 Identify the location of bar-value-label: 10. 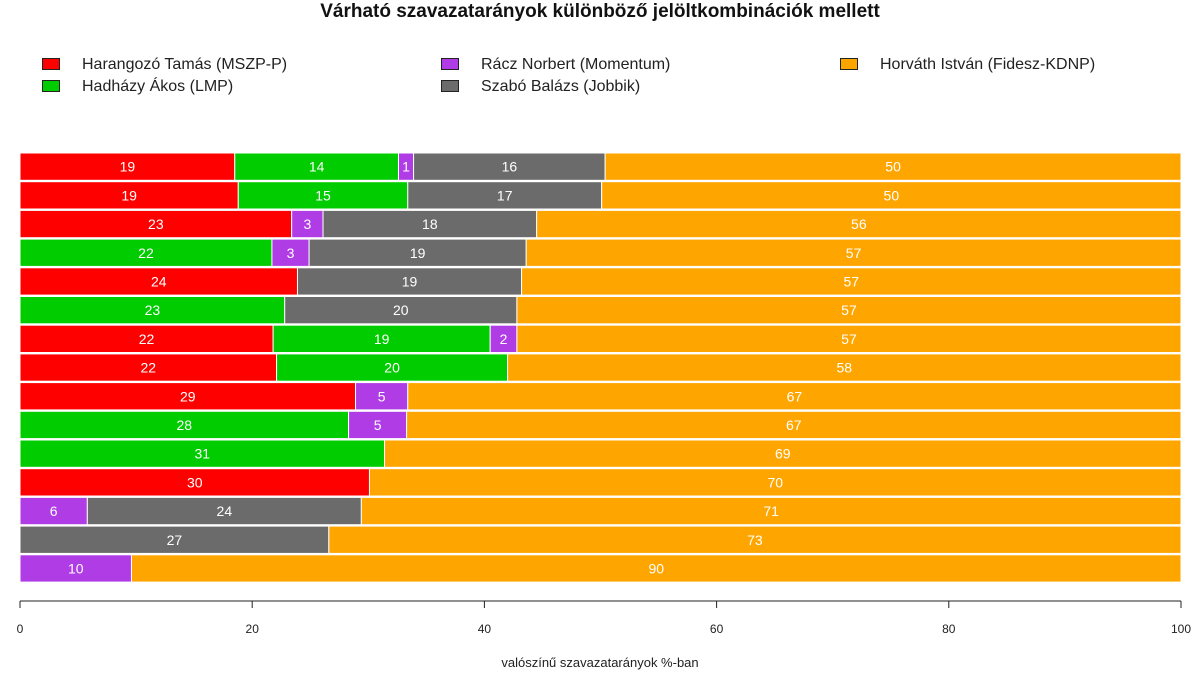
(76, 568).